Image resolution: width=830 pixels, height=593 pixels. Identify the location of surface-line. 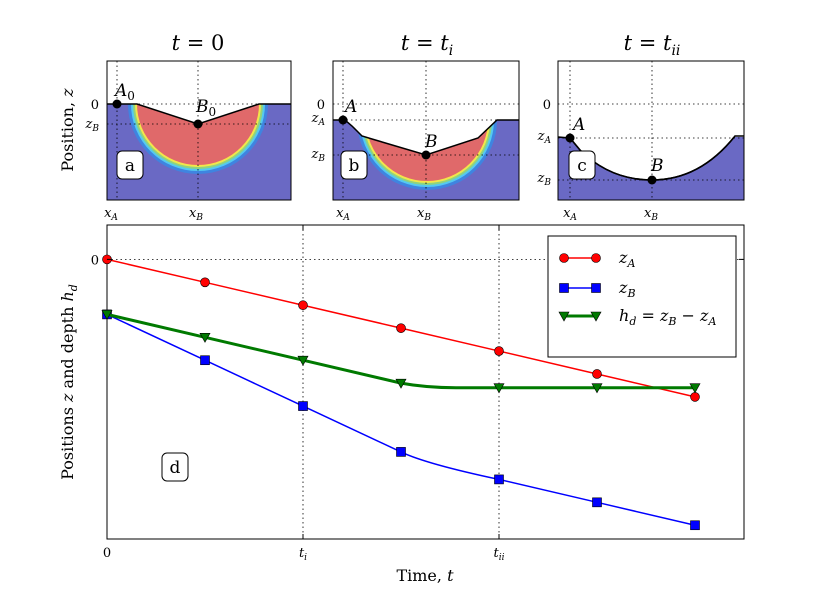
(426, 137).